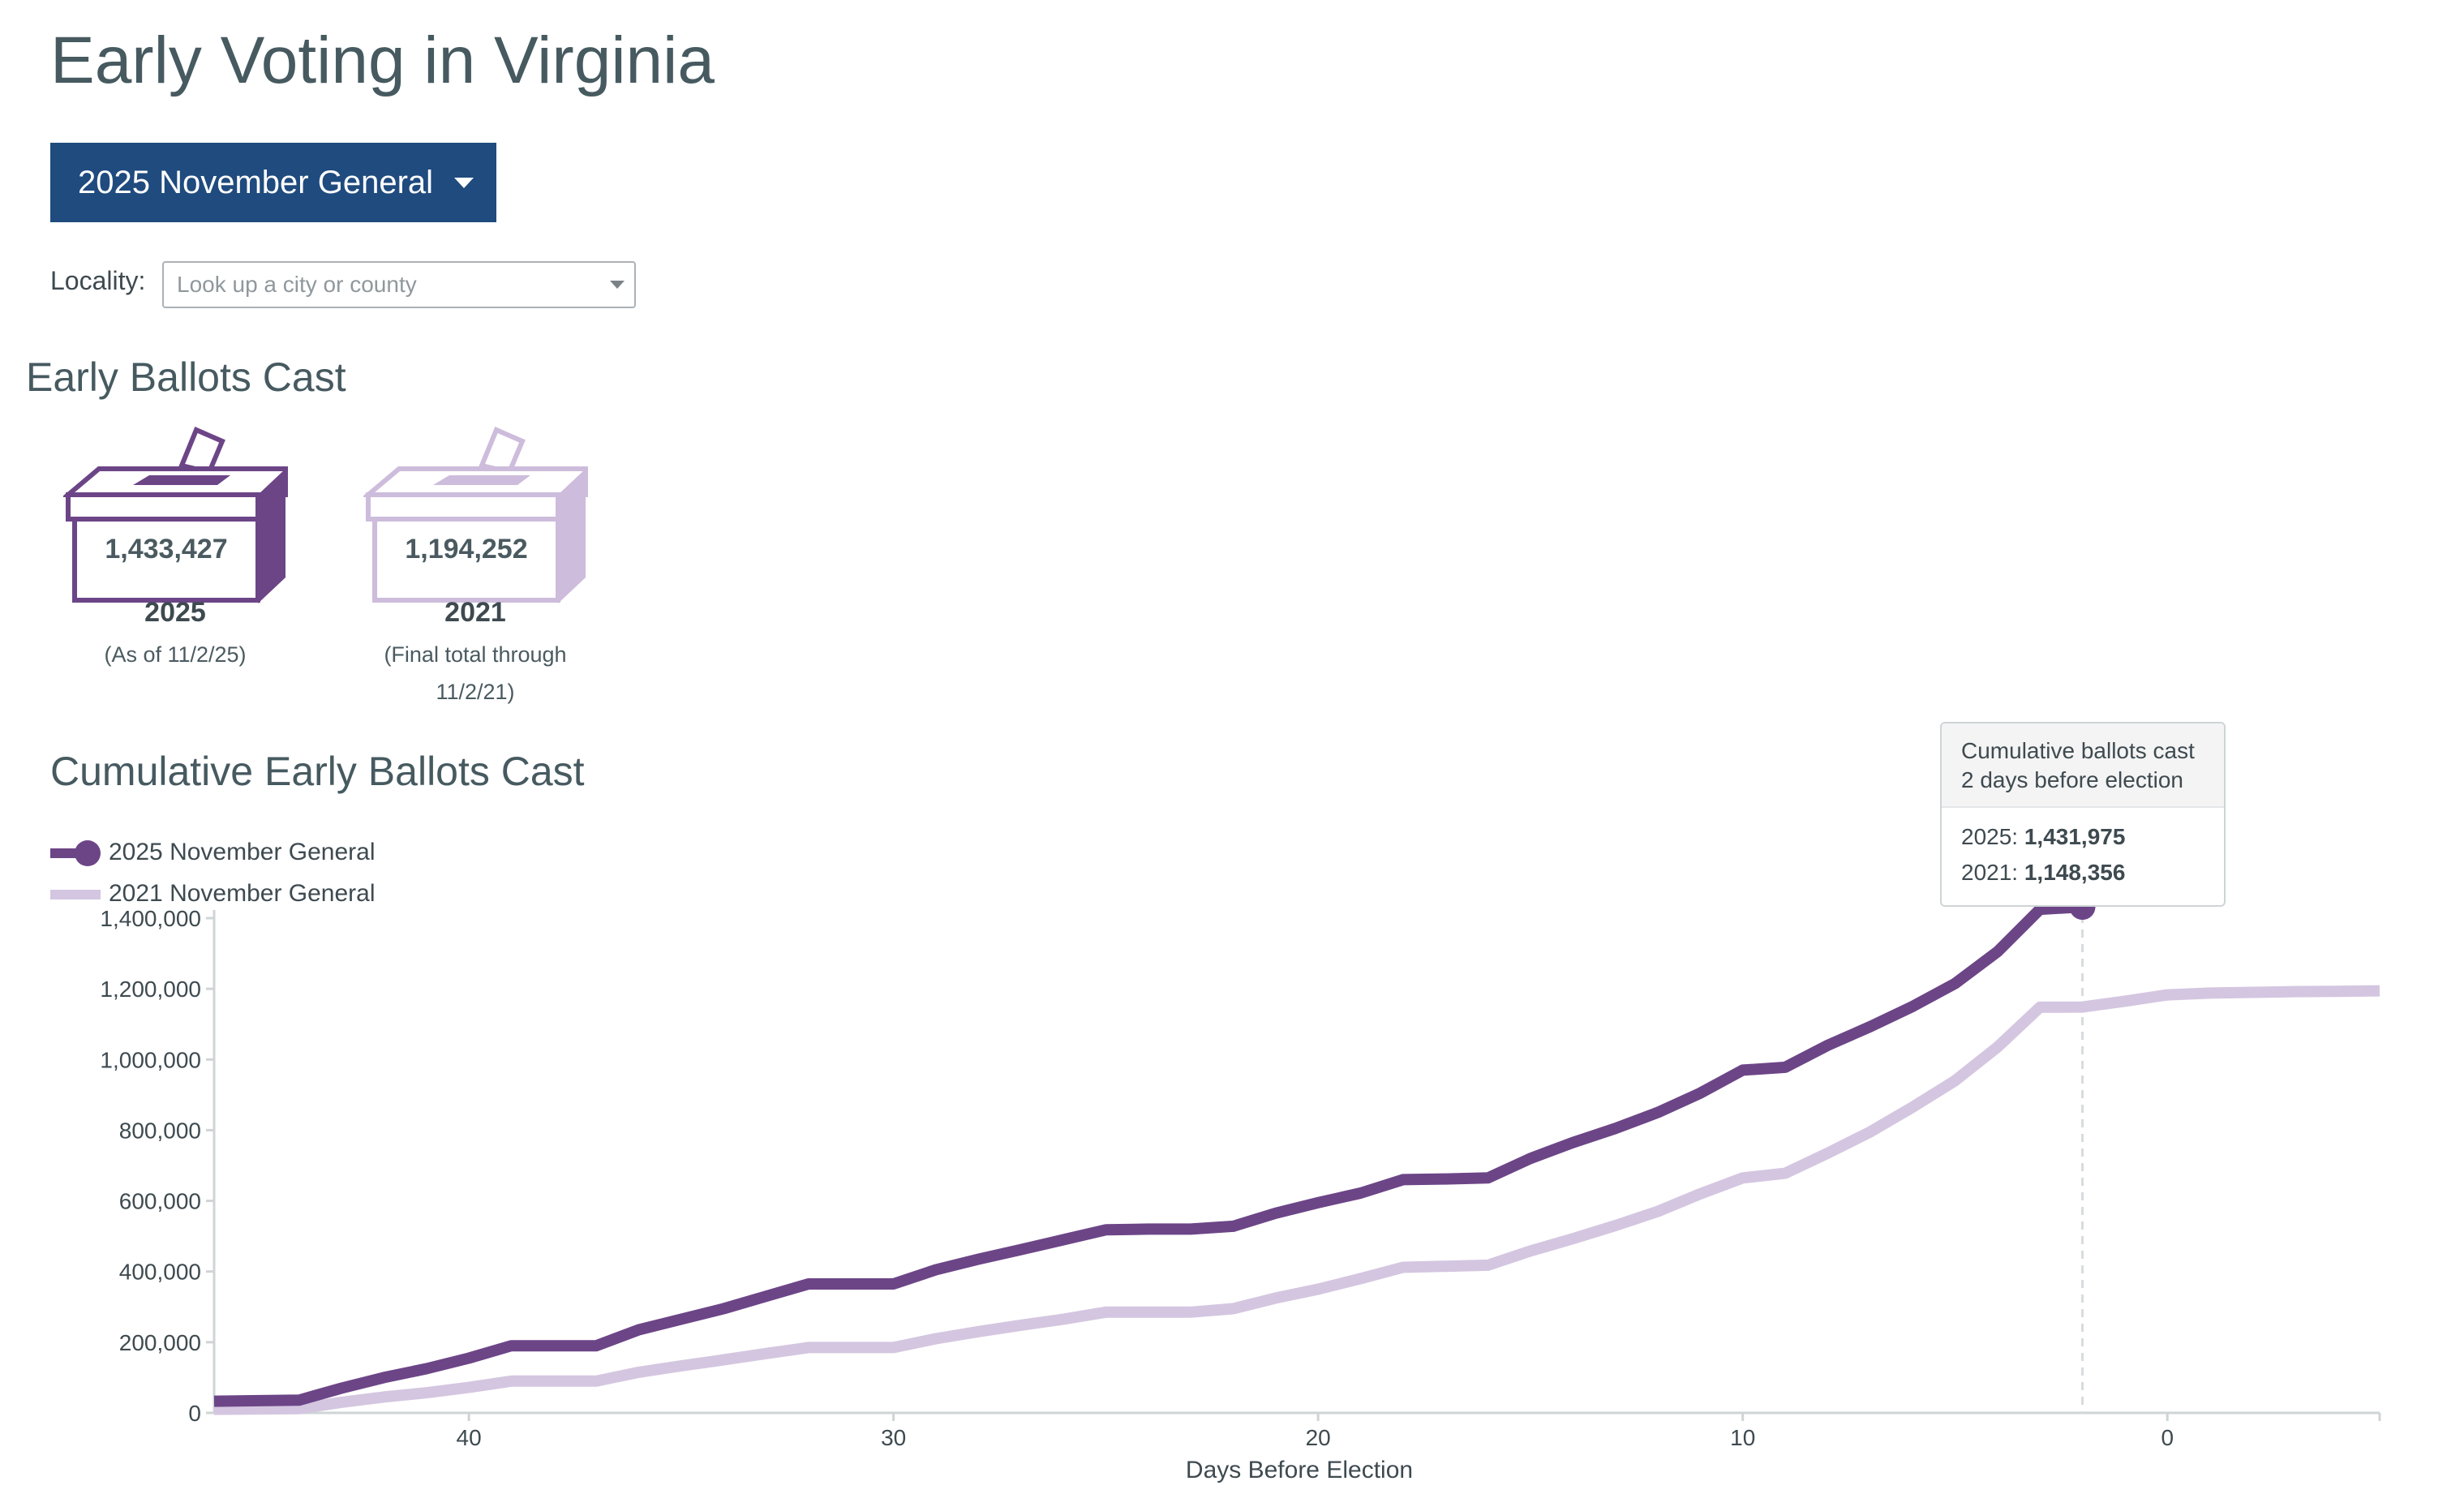  I want to click on ballot-paper-2021, so click(502, 451).